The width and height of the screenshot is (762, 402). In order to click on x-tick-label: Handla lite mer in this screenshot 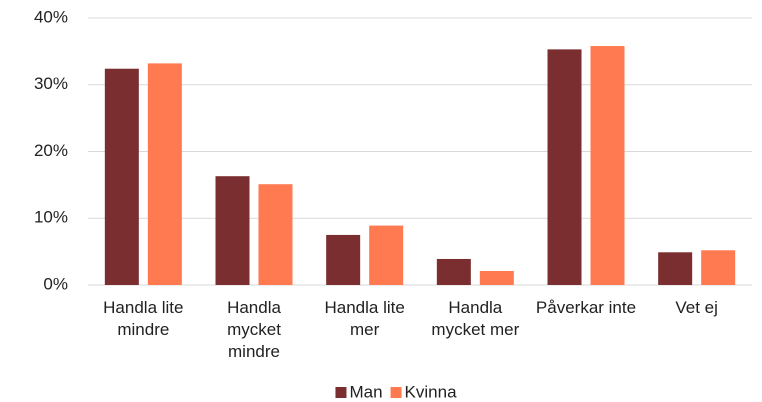, I will do `click(364, 318)`.